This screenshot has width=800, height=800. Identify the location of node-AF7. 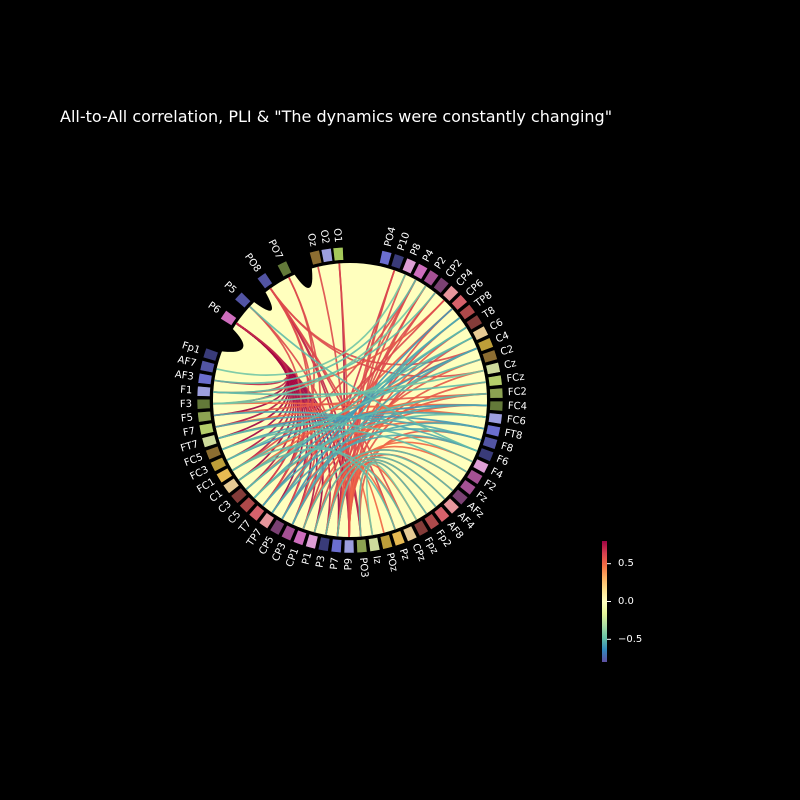
(207, 367).